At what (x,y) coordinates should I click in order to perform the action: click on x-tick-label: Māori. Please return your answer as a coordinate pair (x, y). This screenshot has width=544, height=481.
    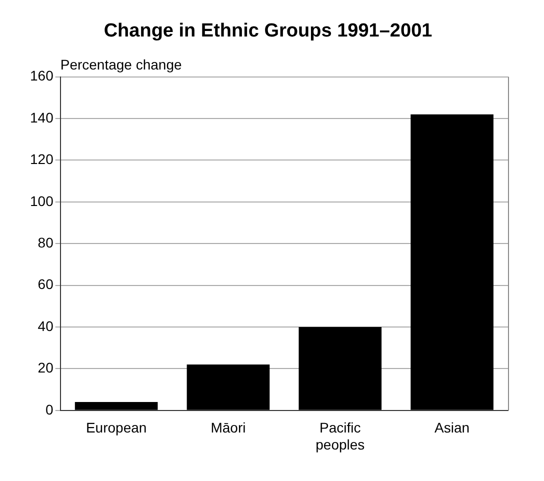
    Looking at the image, I should click on (228, 428).